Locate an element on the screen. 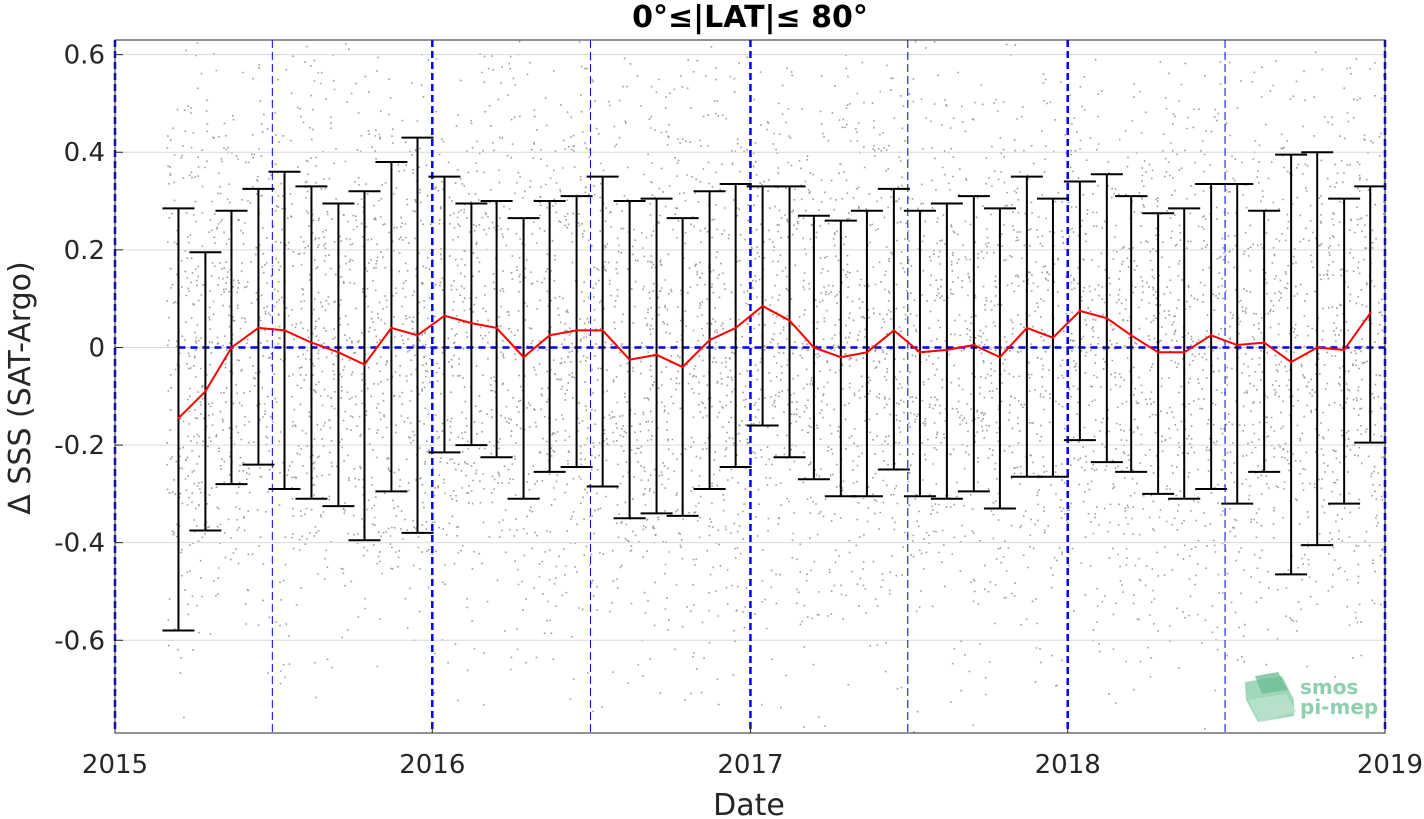 Image resolution: width=1424 pixels, height=819 pixels. y-axis-label: Δ SSS (SAT-Argo) is located at coordinates (20, 387).